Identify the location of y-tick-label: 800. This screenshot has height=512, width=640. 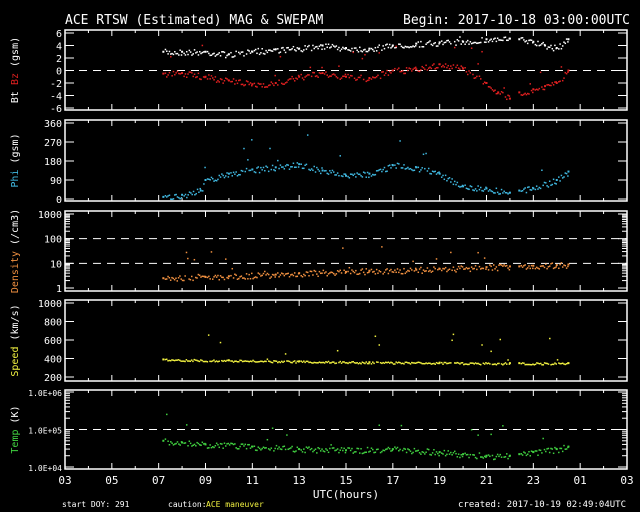
(53, 323).